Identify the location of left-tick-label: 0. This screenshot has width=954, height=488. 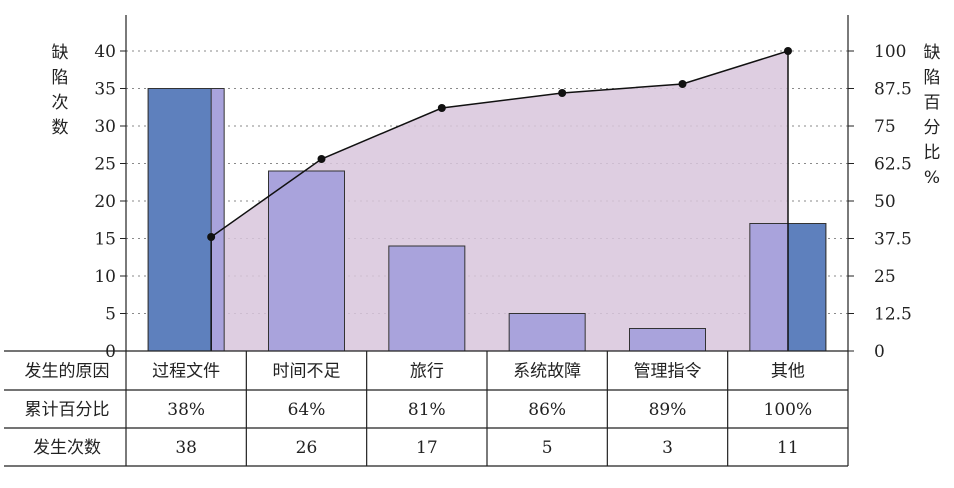
(110, 352).